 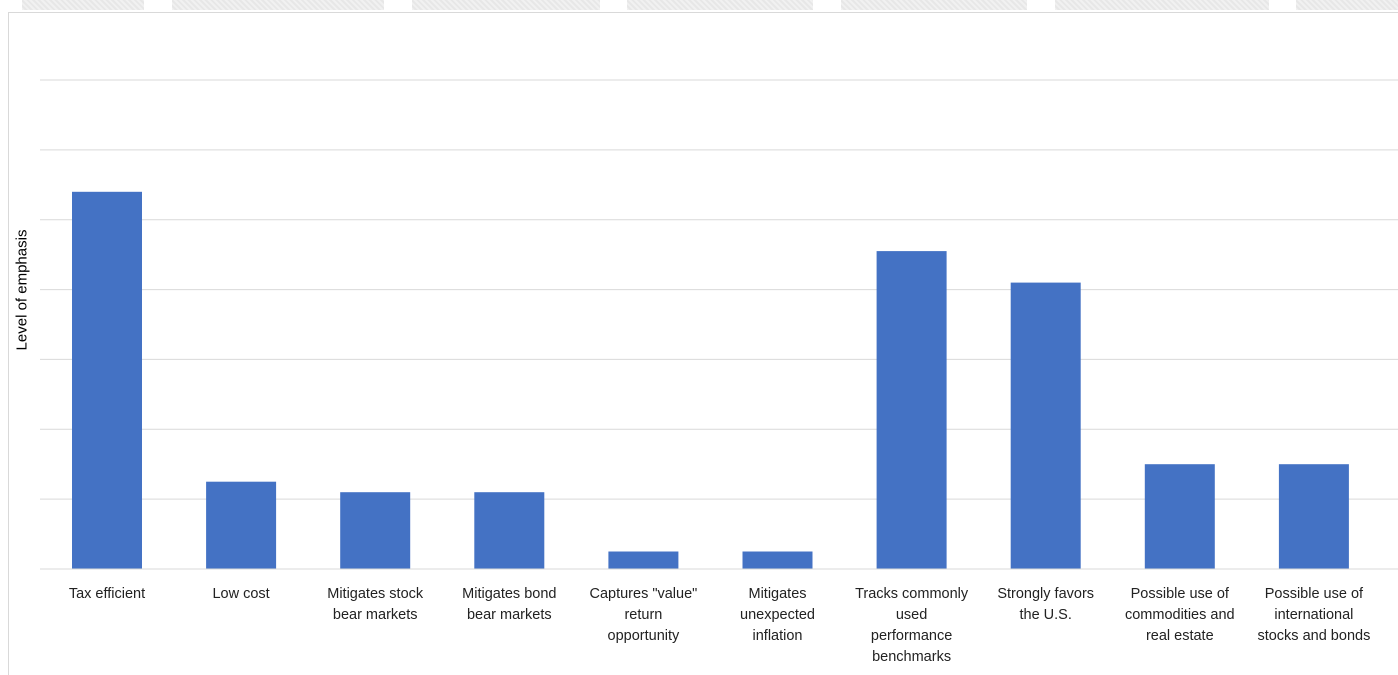 What do you see at coordinates (778, 636) in the screenshot?
I see `x-tick-label: inflation` at bounding box center [778, 636].